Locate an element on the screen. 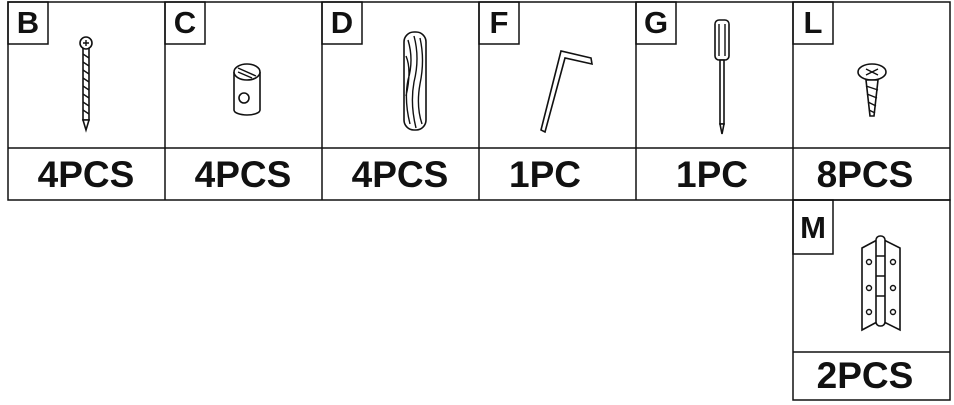 The image size is (954, 405). part-letter: C is located at coordinates (185, 22).